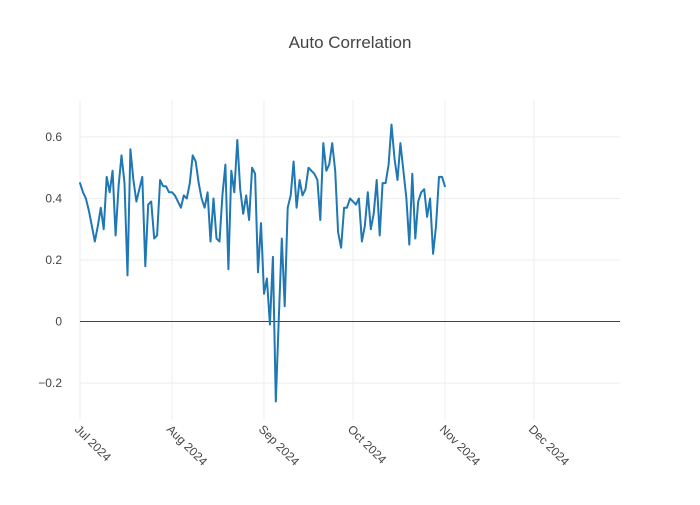 This screenshot has height=505, width=700. What do you see at coordinates (53, 137) in the screenshot?
I see `y-tick-label: 0.6` at bounding box center [53, 137].